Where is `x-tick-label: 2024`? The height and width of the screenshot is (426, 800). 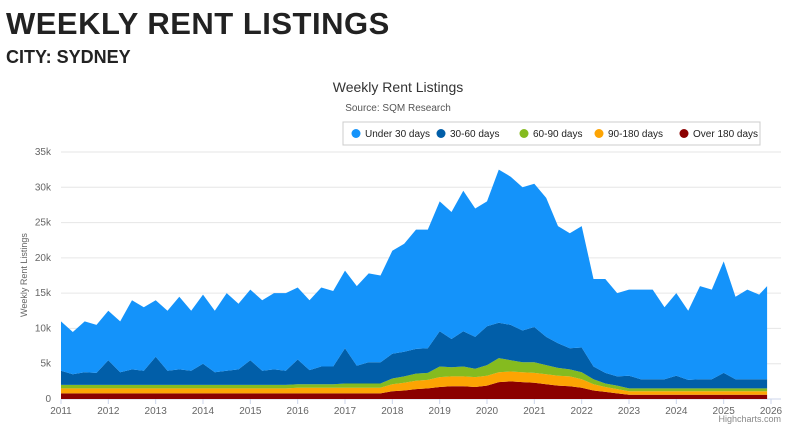 x-tick-label: 2024 is located at coordinates (676, 411).